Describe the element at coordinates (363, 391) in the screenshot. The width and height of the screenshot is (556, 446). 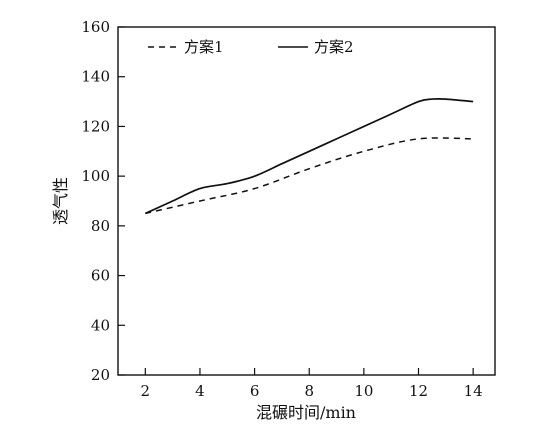
I see `x-tick-label: 10` at that location.